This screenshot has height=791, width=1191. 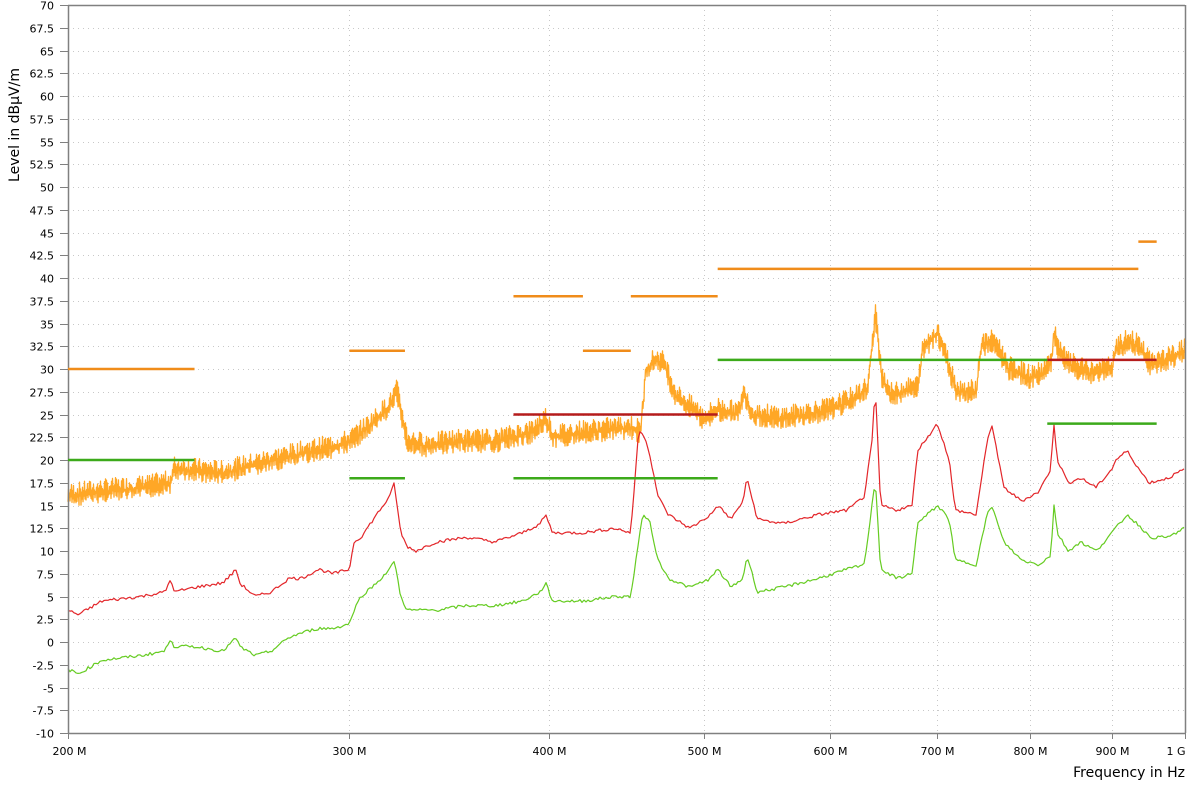 What do you see at coordinates (47, 325) in the screenshot?
I see `y-tick-label: 35` at bounding box center [47, 325].